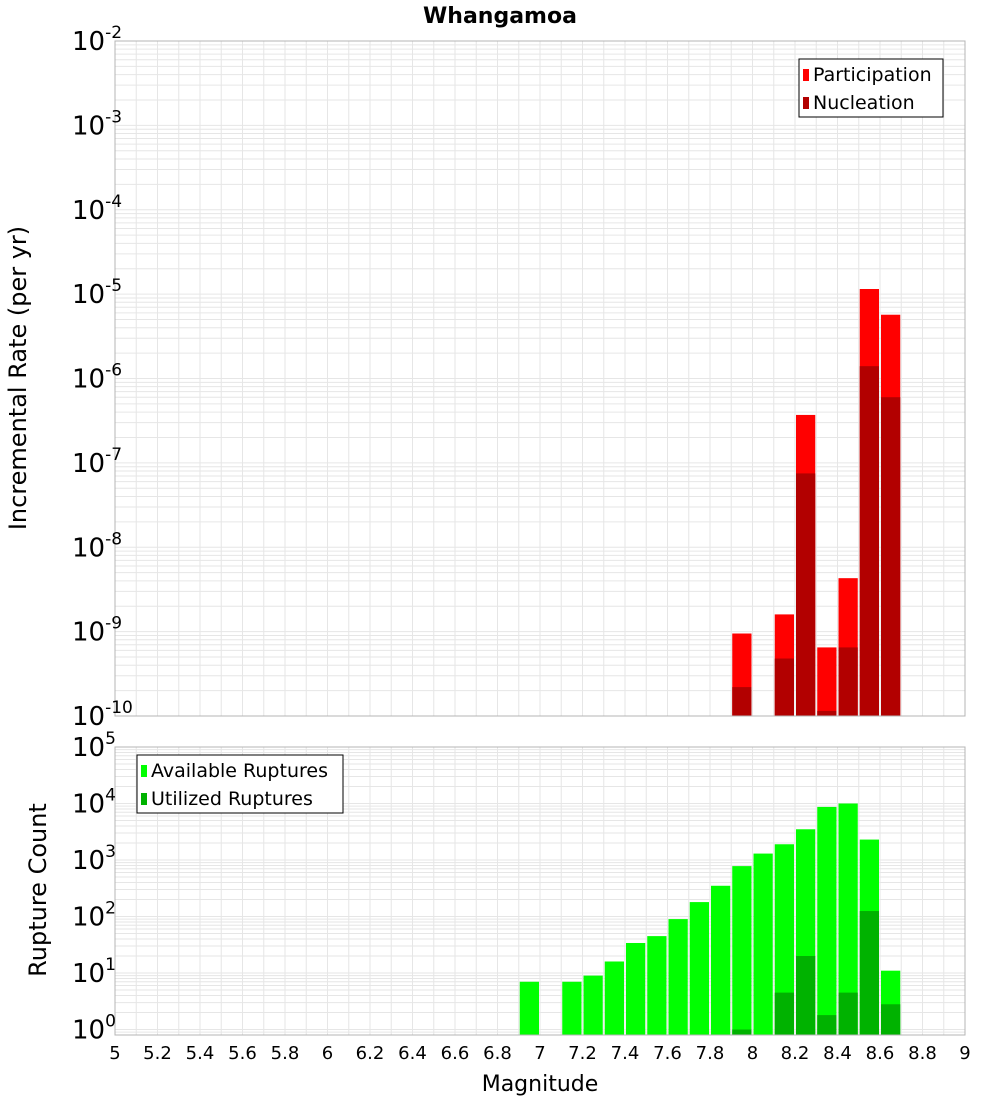 This screenshot has width=1000, height=1104. I want to click on x-tick-label: 7.6, so click(667, 1053).